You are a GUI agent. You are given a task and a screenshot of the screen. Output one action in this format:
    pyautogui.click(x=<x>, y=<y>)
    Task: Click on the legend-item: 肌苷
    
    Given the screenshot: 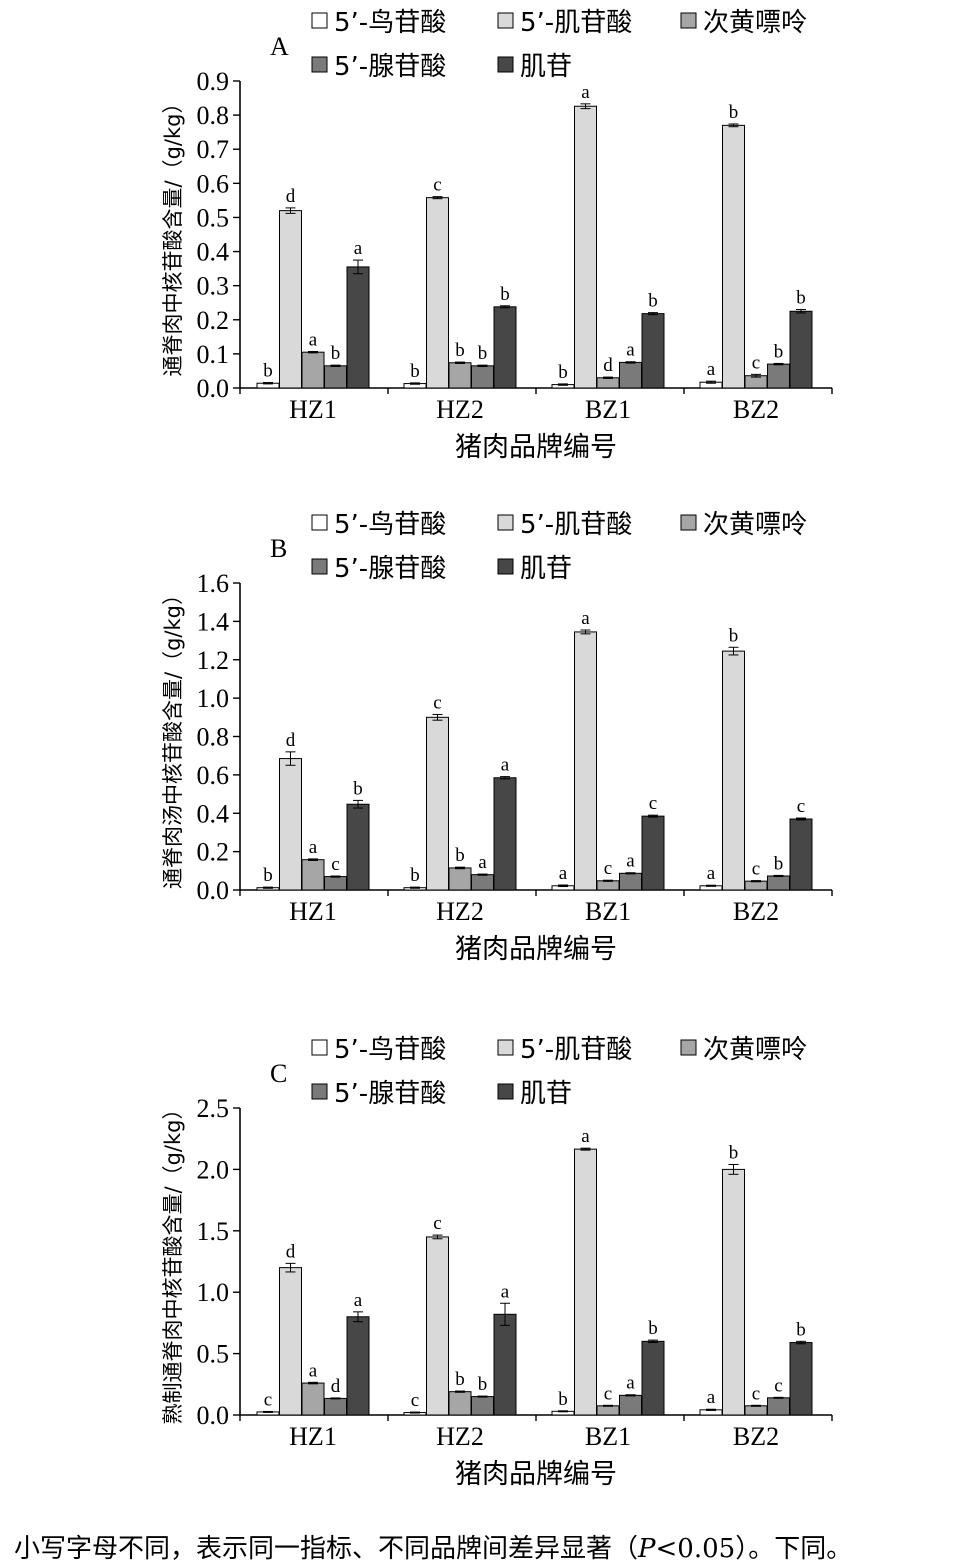 What is the action you would take?
    pyautogui.click(x=534, y=1094)
    